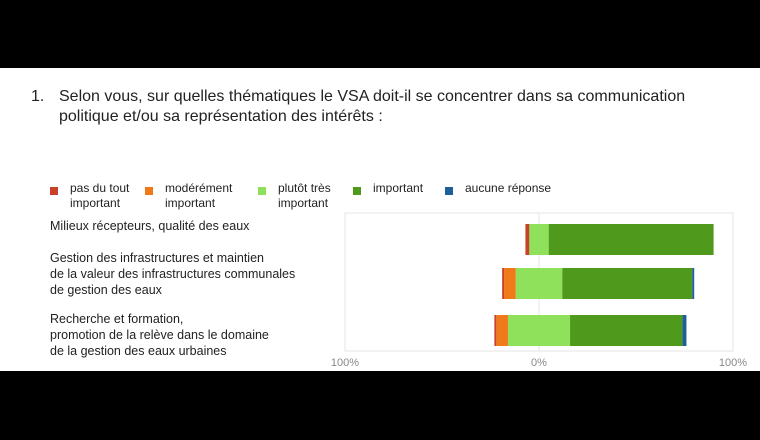  I want to click on legend-label-line: aucune réponse, so click(508, 188).